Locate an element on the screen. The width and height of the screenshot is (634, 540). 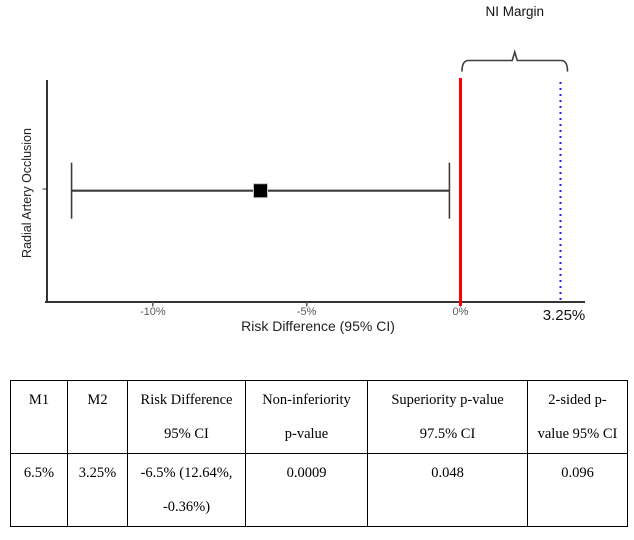
col-header-m2: M2 is located at coordinates (97, 417).